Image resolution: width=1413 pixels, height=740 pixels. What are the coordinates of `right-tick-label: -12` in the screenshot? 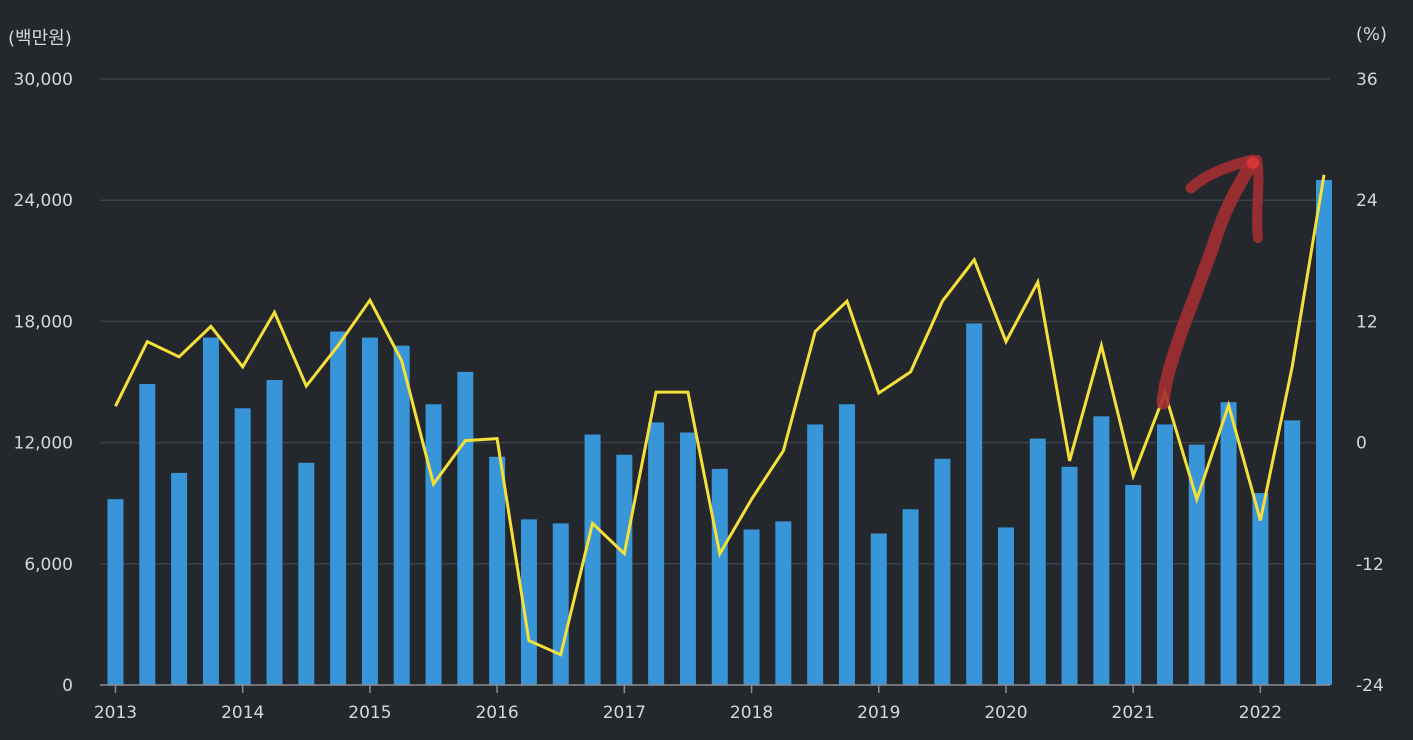 It's located at (1370, 565).